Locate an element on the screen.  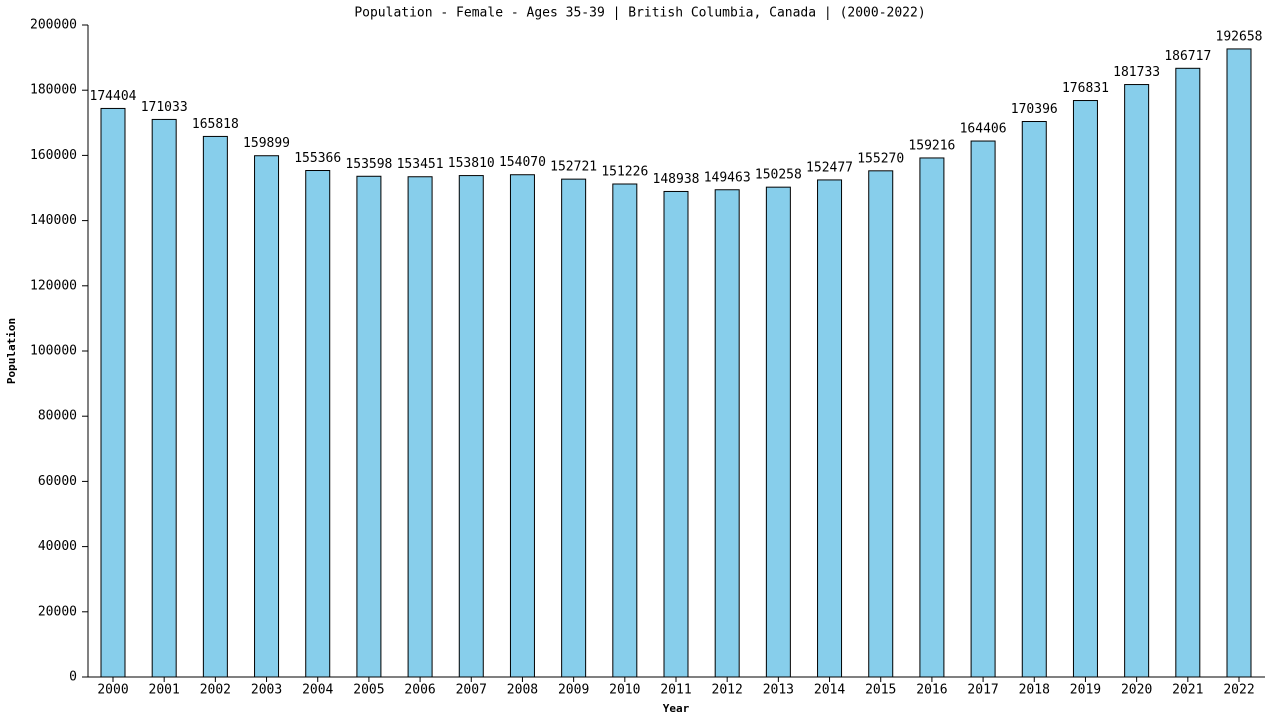
y-tick-label: 80000 is located at coordinates (57, 416).